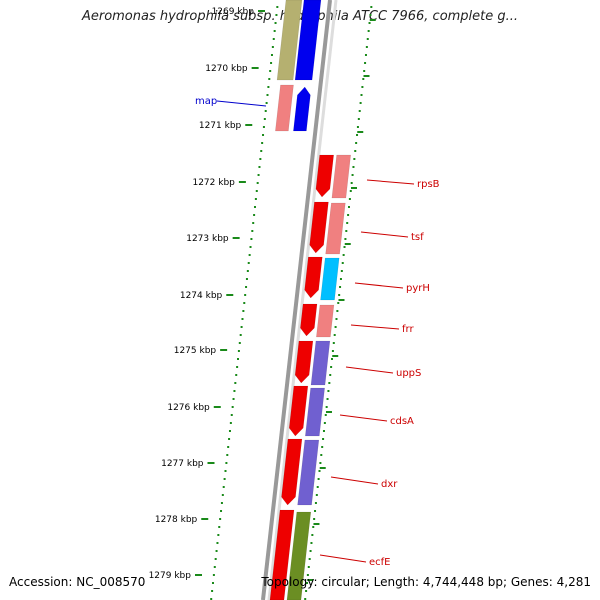 This screenshot has height=600, width=600. Describe the element at coordinates (417, 237) in the screenshot. I see `gene-label-tsf: tsf` at that location.